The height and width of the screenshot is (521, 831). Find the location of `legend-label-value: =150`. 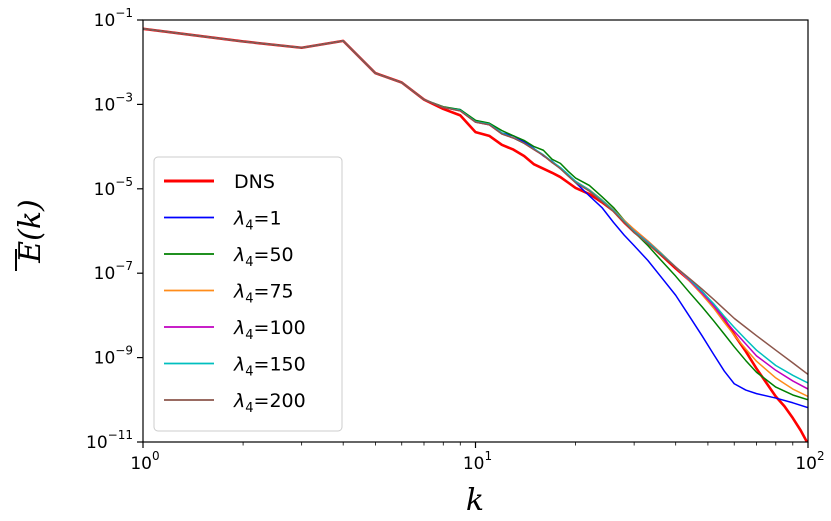

legend-label-value: =150 is located at coordinates (280, 365).